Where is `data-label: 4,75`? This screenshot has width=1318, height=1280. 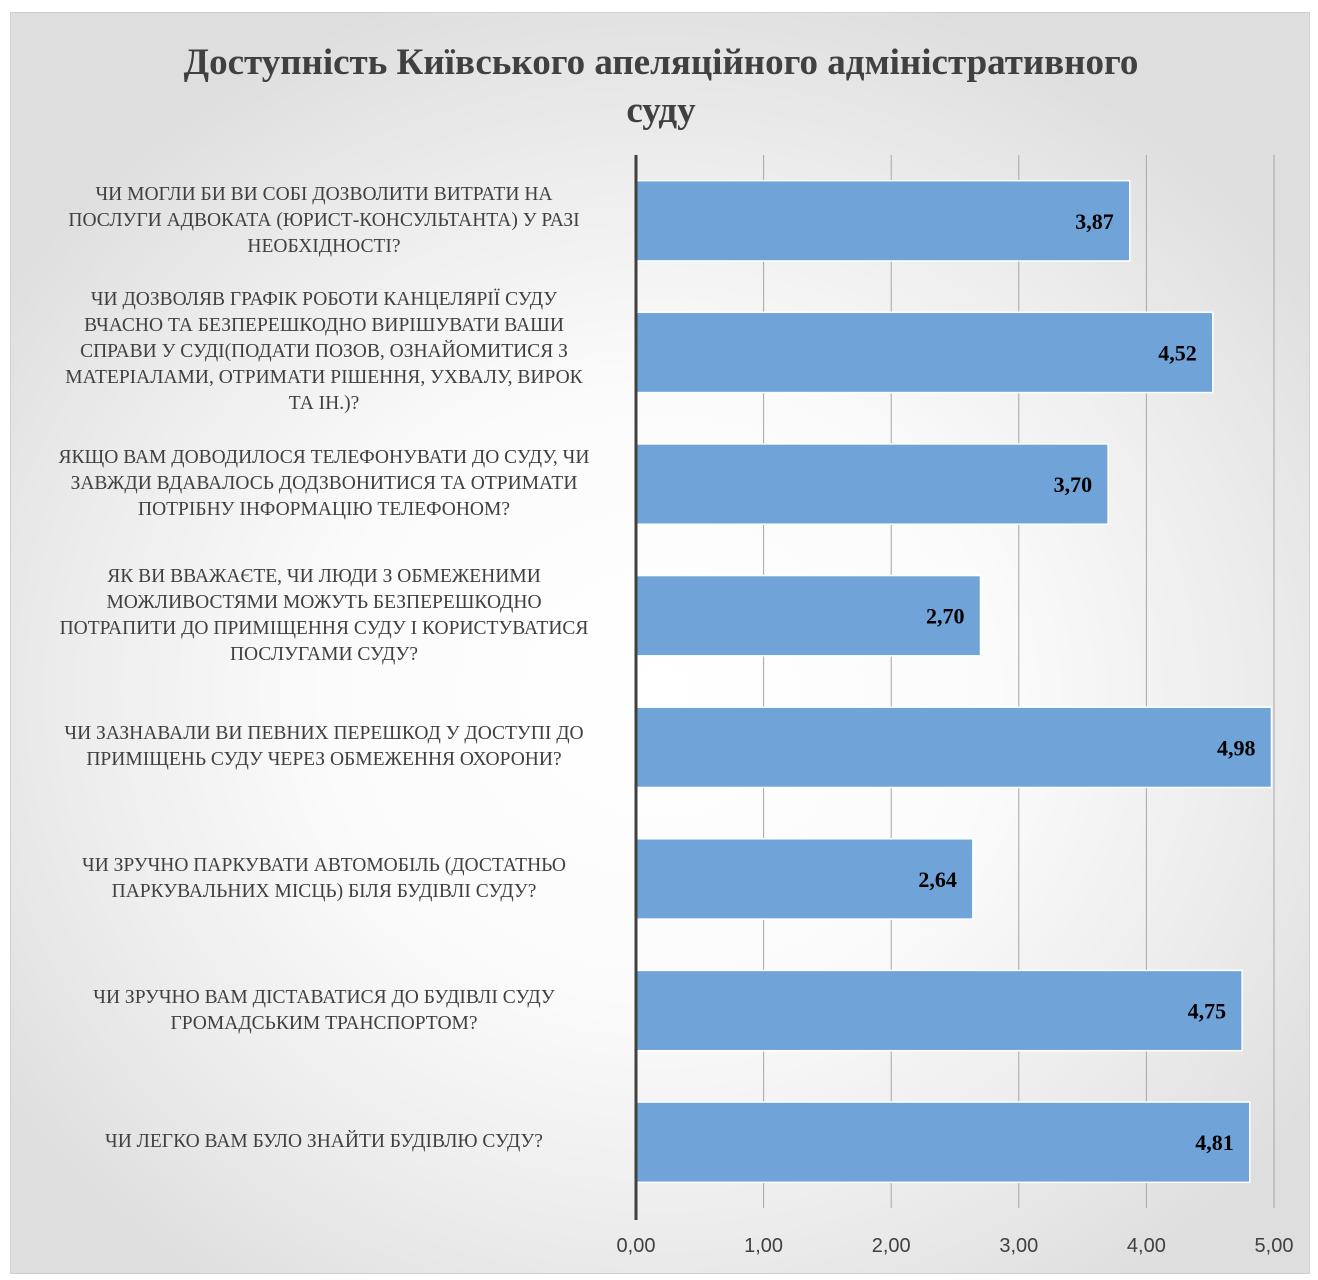
data-label: 4,75 is located at coordinates (1207, 1011).